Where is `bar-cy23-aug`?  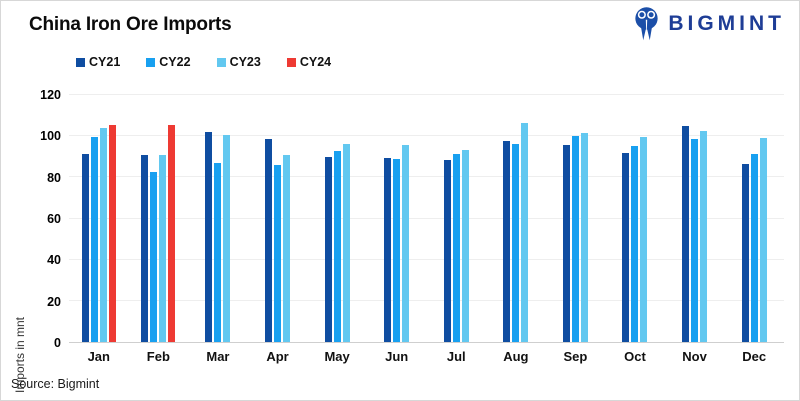 bar-cy23-aug is located at coordinates (525, 232).